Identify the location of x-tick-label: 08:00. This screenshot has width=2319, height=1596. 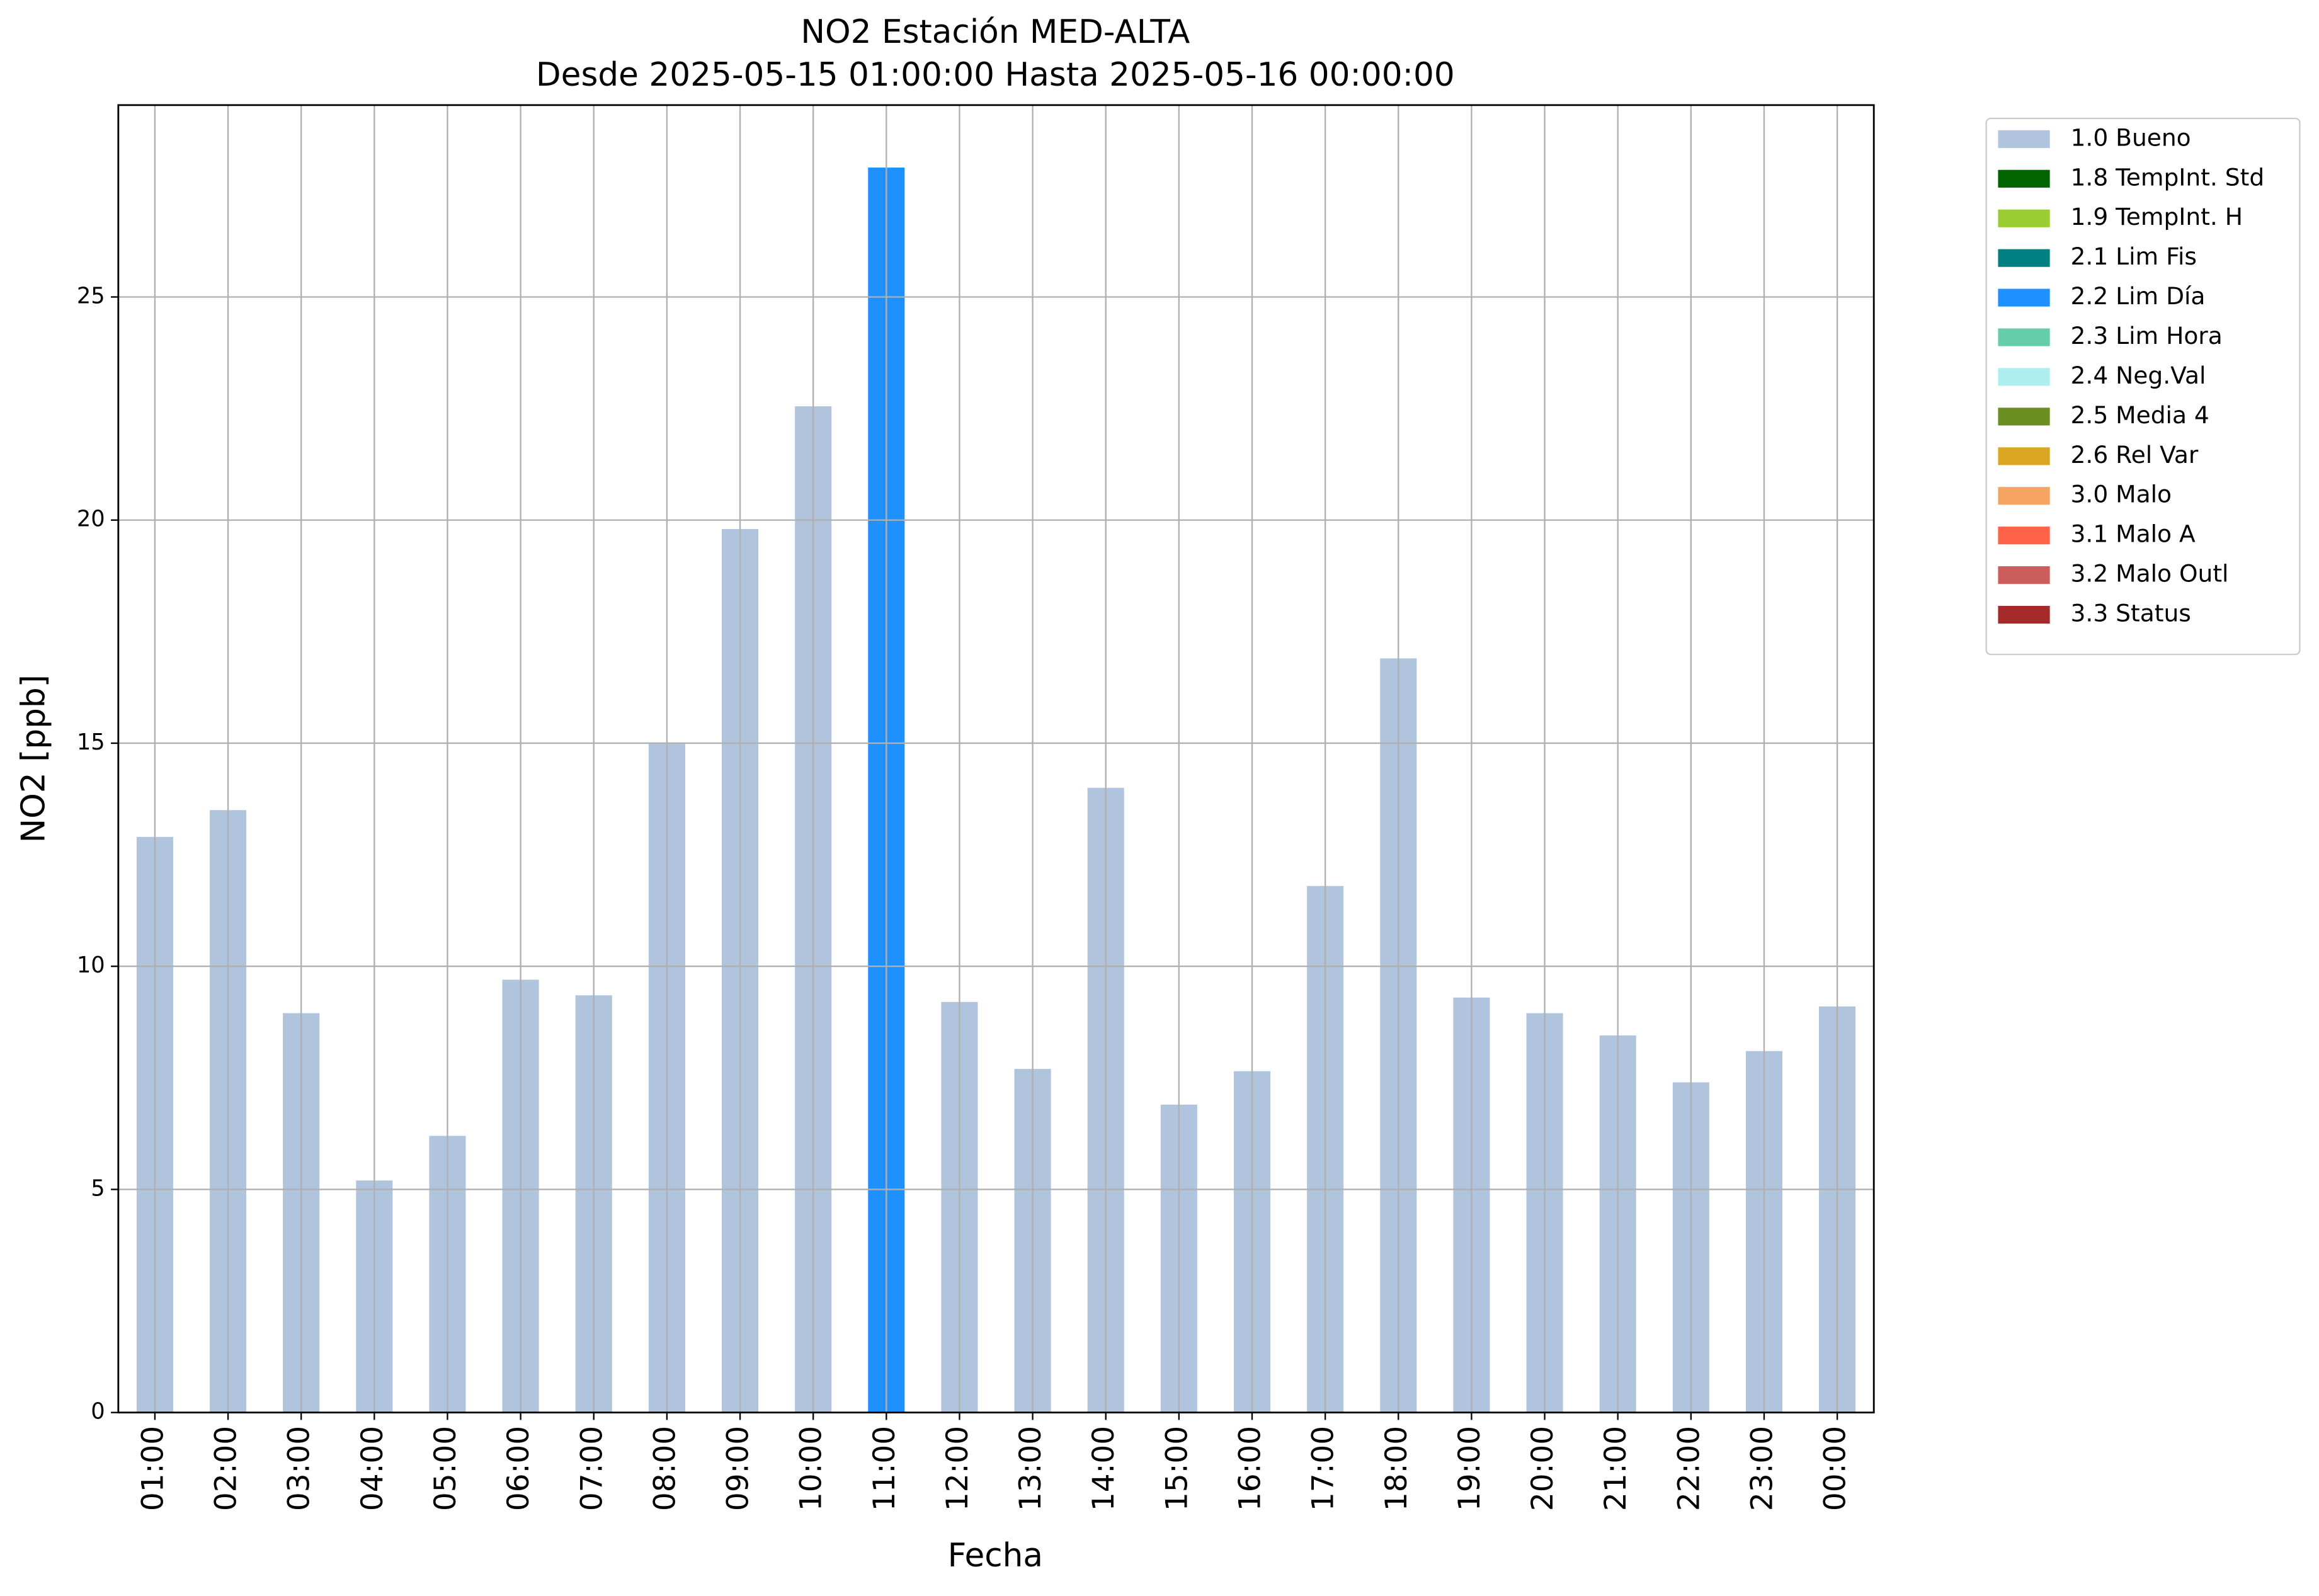
(664, 1468).